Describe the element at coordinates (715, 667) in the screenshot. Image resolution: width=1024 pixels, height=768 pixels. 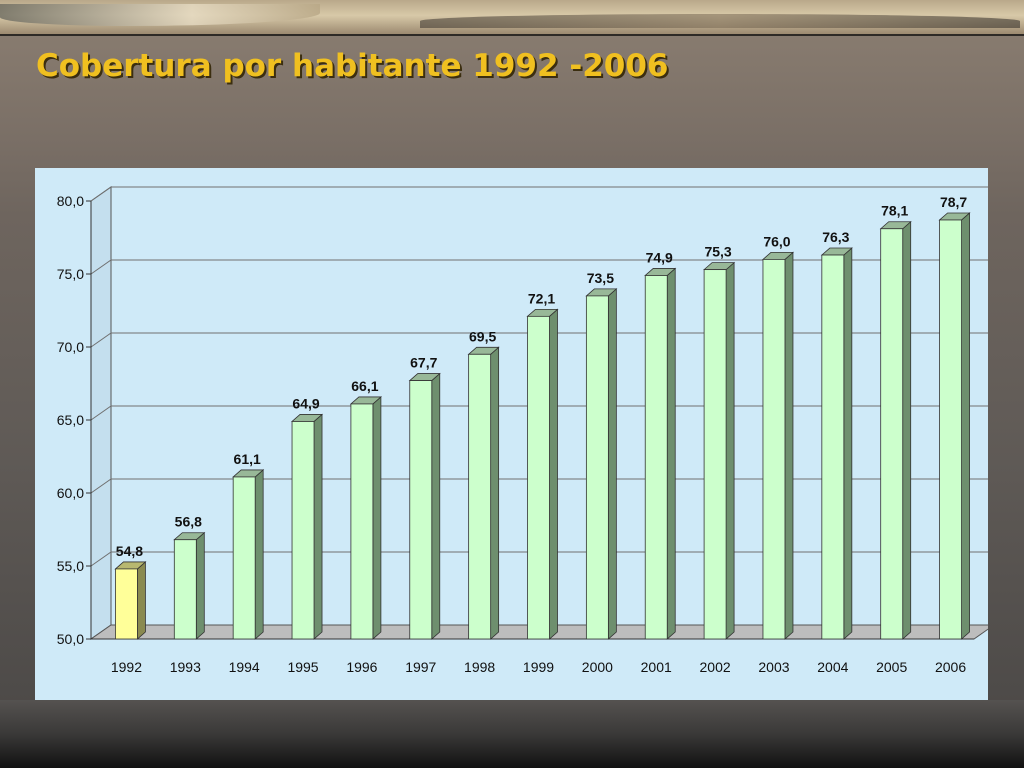
I see `x-tick-label-2002: 2002` at that location.